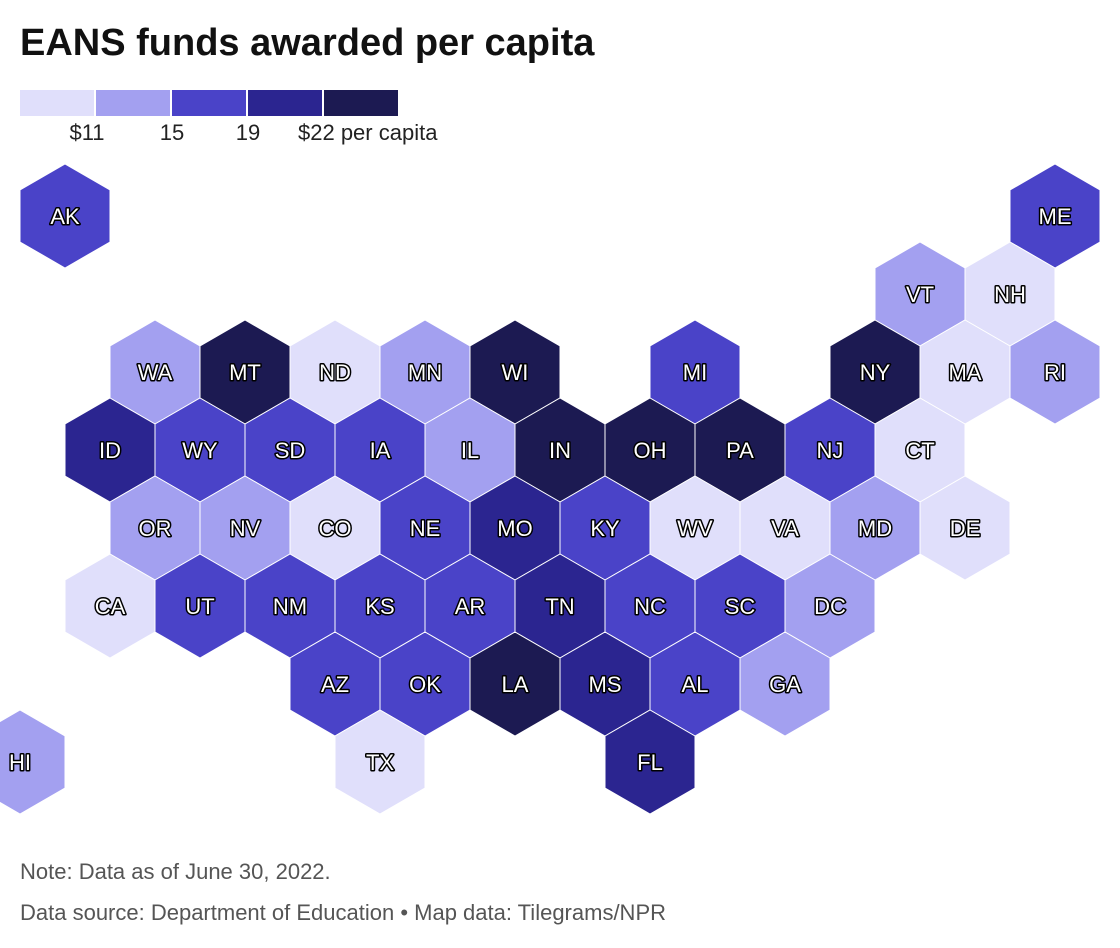 The height and width of the screenshot is (948, 1120). I want to click on state-tile-tn: TN, so click(560, 606).